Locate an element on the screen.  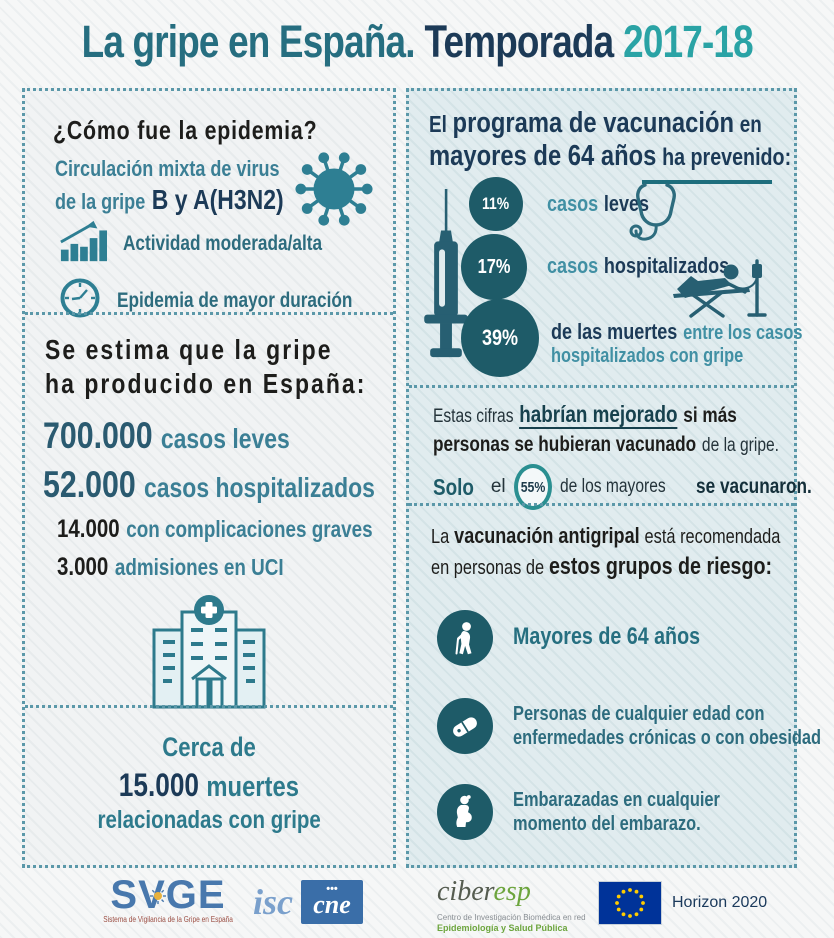
stat-label: casos hospitalizados is located at coordinates (259, 488).